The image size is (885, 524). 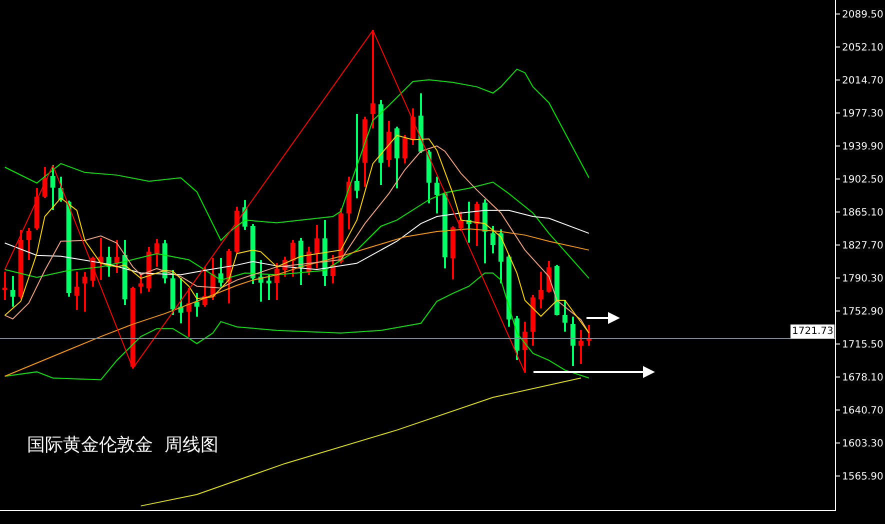 I want to click on y-tick-label: 1790.30, so click(x=863, y=279).